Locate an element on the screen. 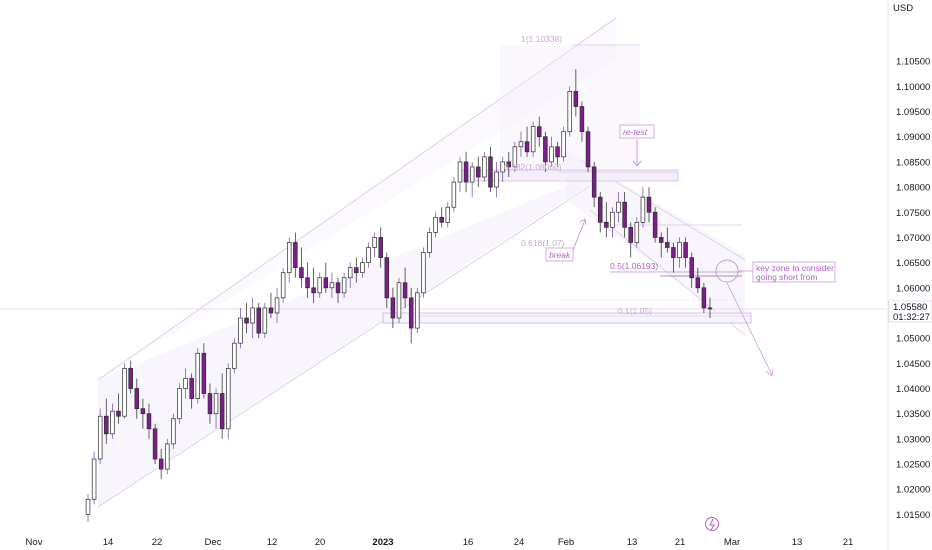 This screenshot has height=550, width=932. price-tick-label: 1.10000 is located at coordinates (913, 87).